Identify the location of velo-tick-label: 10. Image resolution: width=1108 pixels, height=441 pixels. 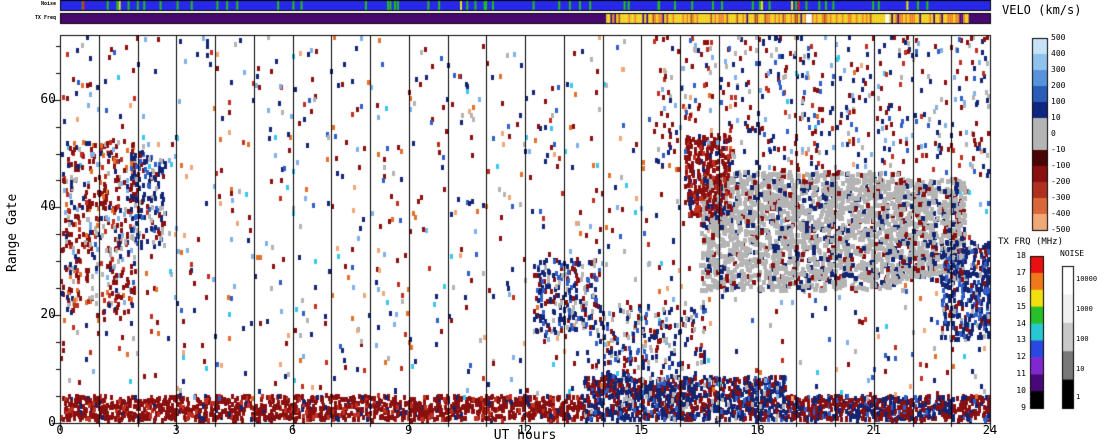
(1056, 117).